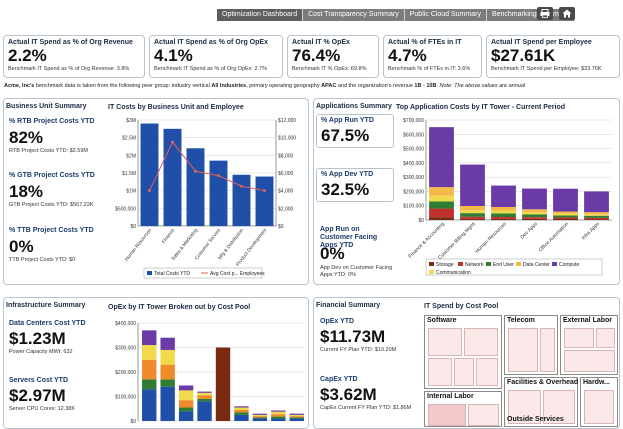  What do you see at coordinates (355, 131) in the screenshot?
I see `app-run-box: % App Run YTD 67.5%` at bounding box center [355, 131].